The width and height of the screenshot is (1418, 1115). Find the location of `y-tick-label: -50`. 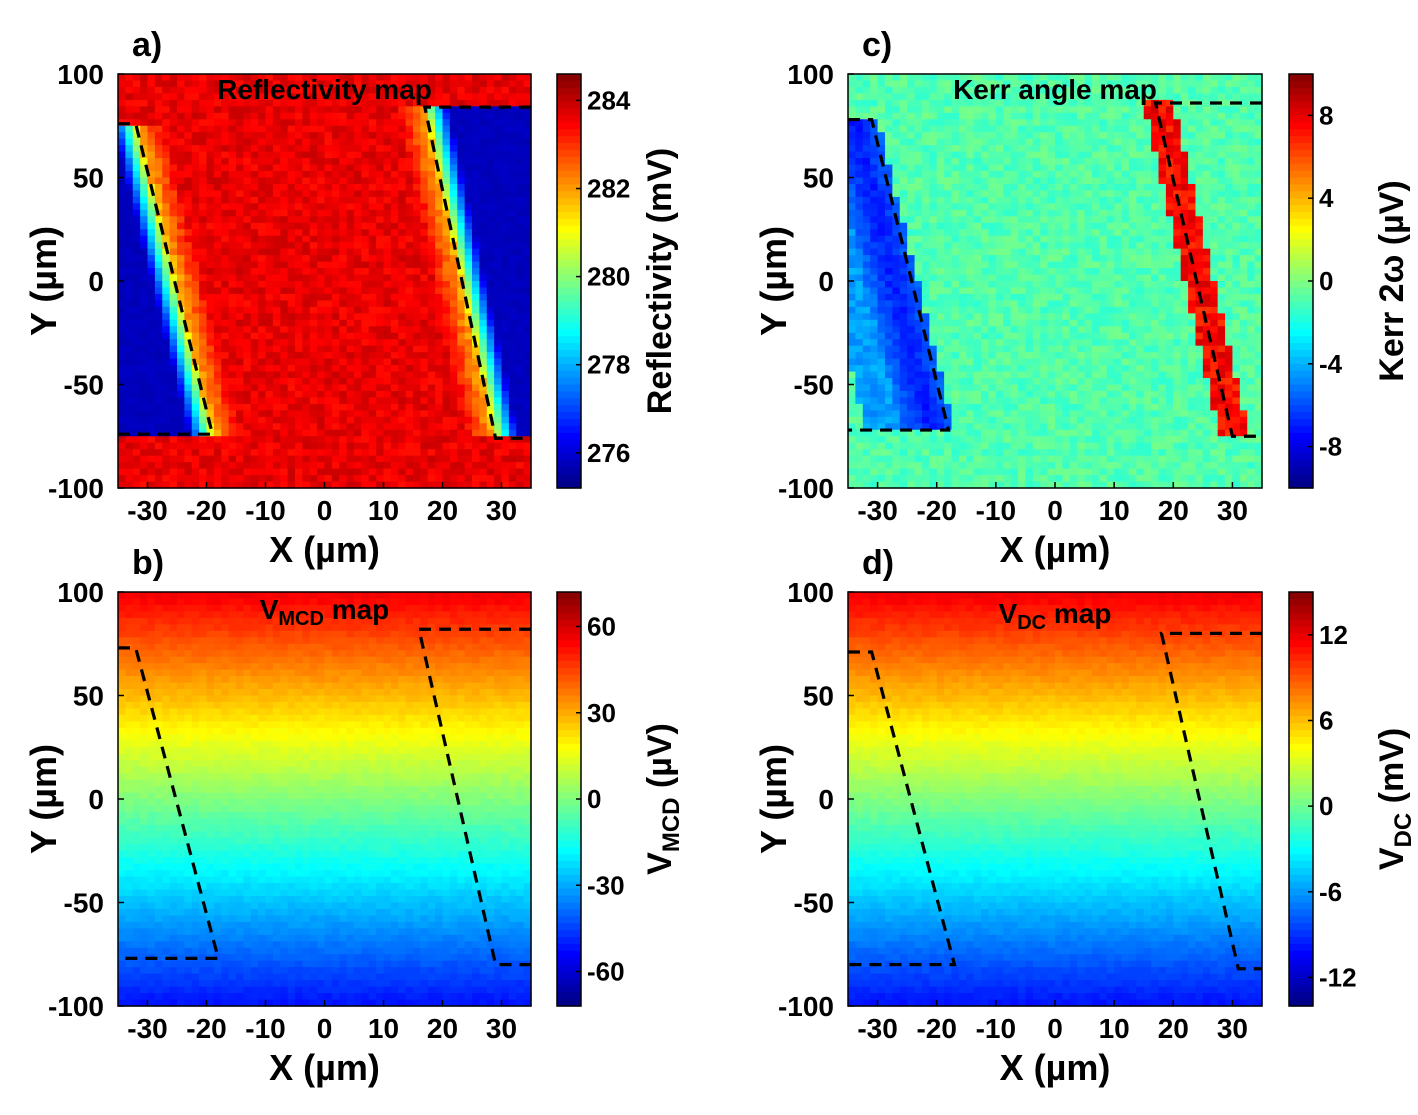

y-tick-label: -50 is located at coordinates (84, 385).